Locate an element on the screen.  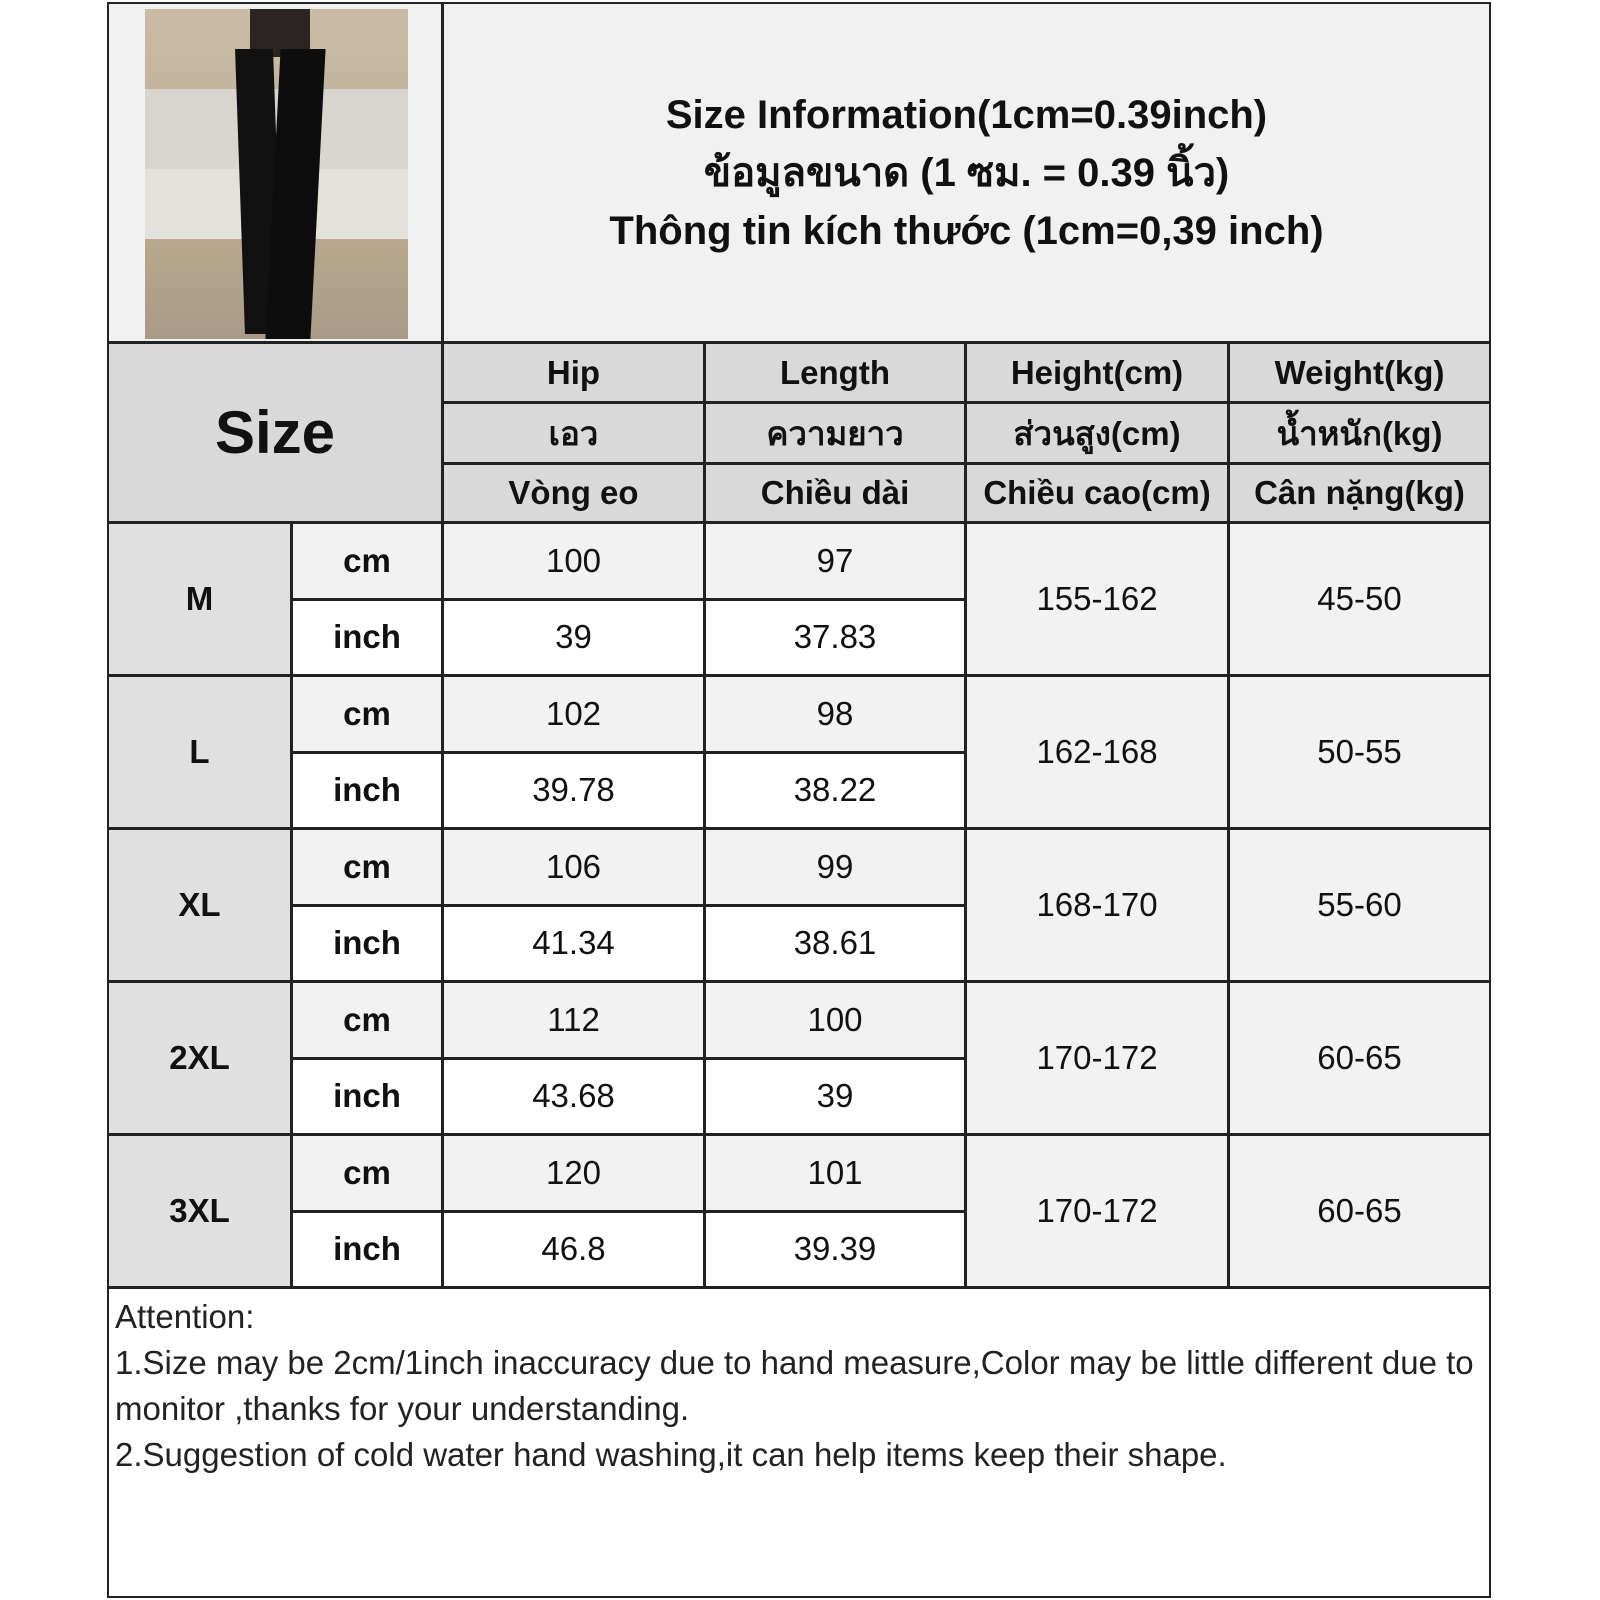
hip-inch: 43.68 is located at coordinates (575, 1097).